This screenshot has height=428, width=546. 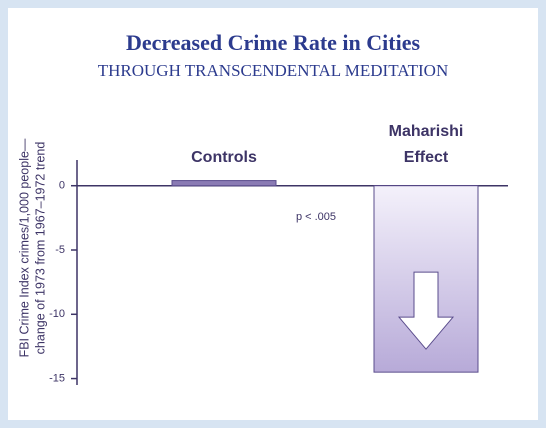 I want to click on y-tick-label: -10, so click(x=57, y=314).